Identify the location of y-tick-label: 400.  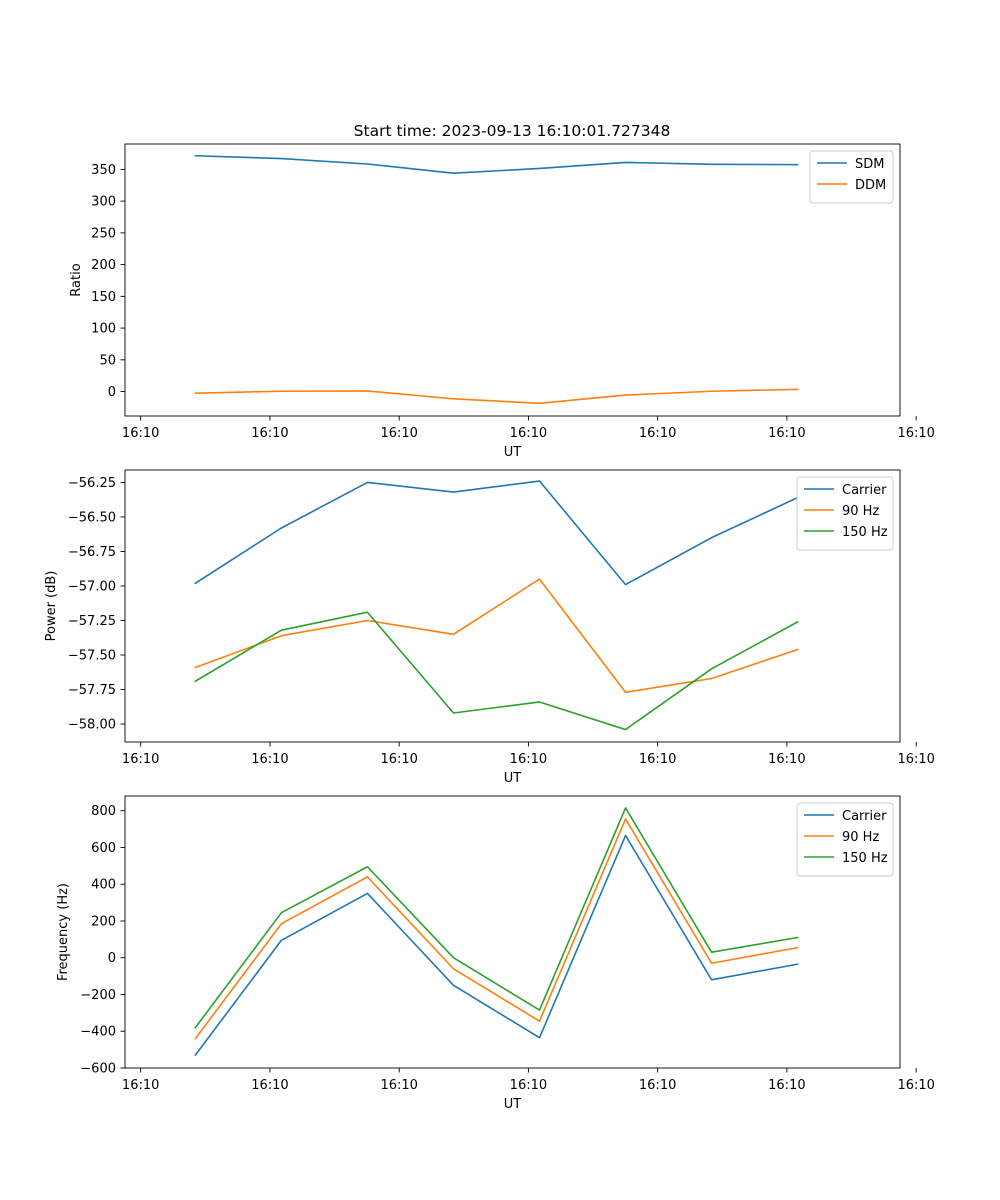
(103, 885).